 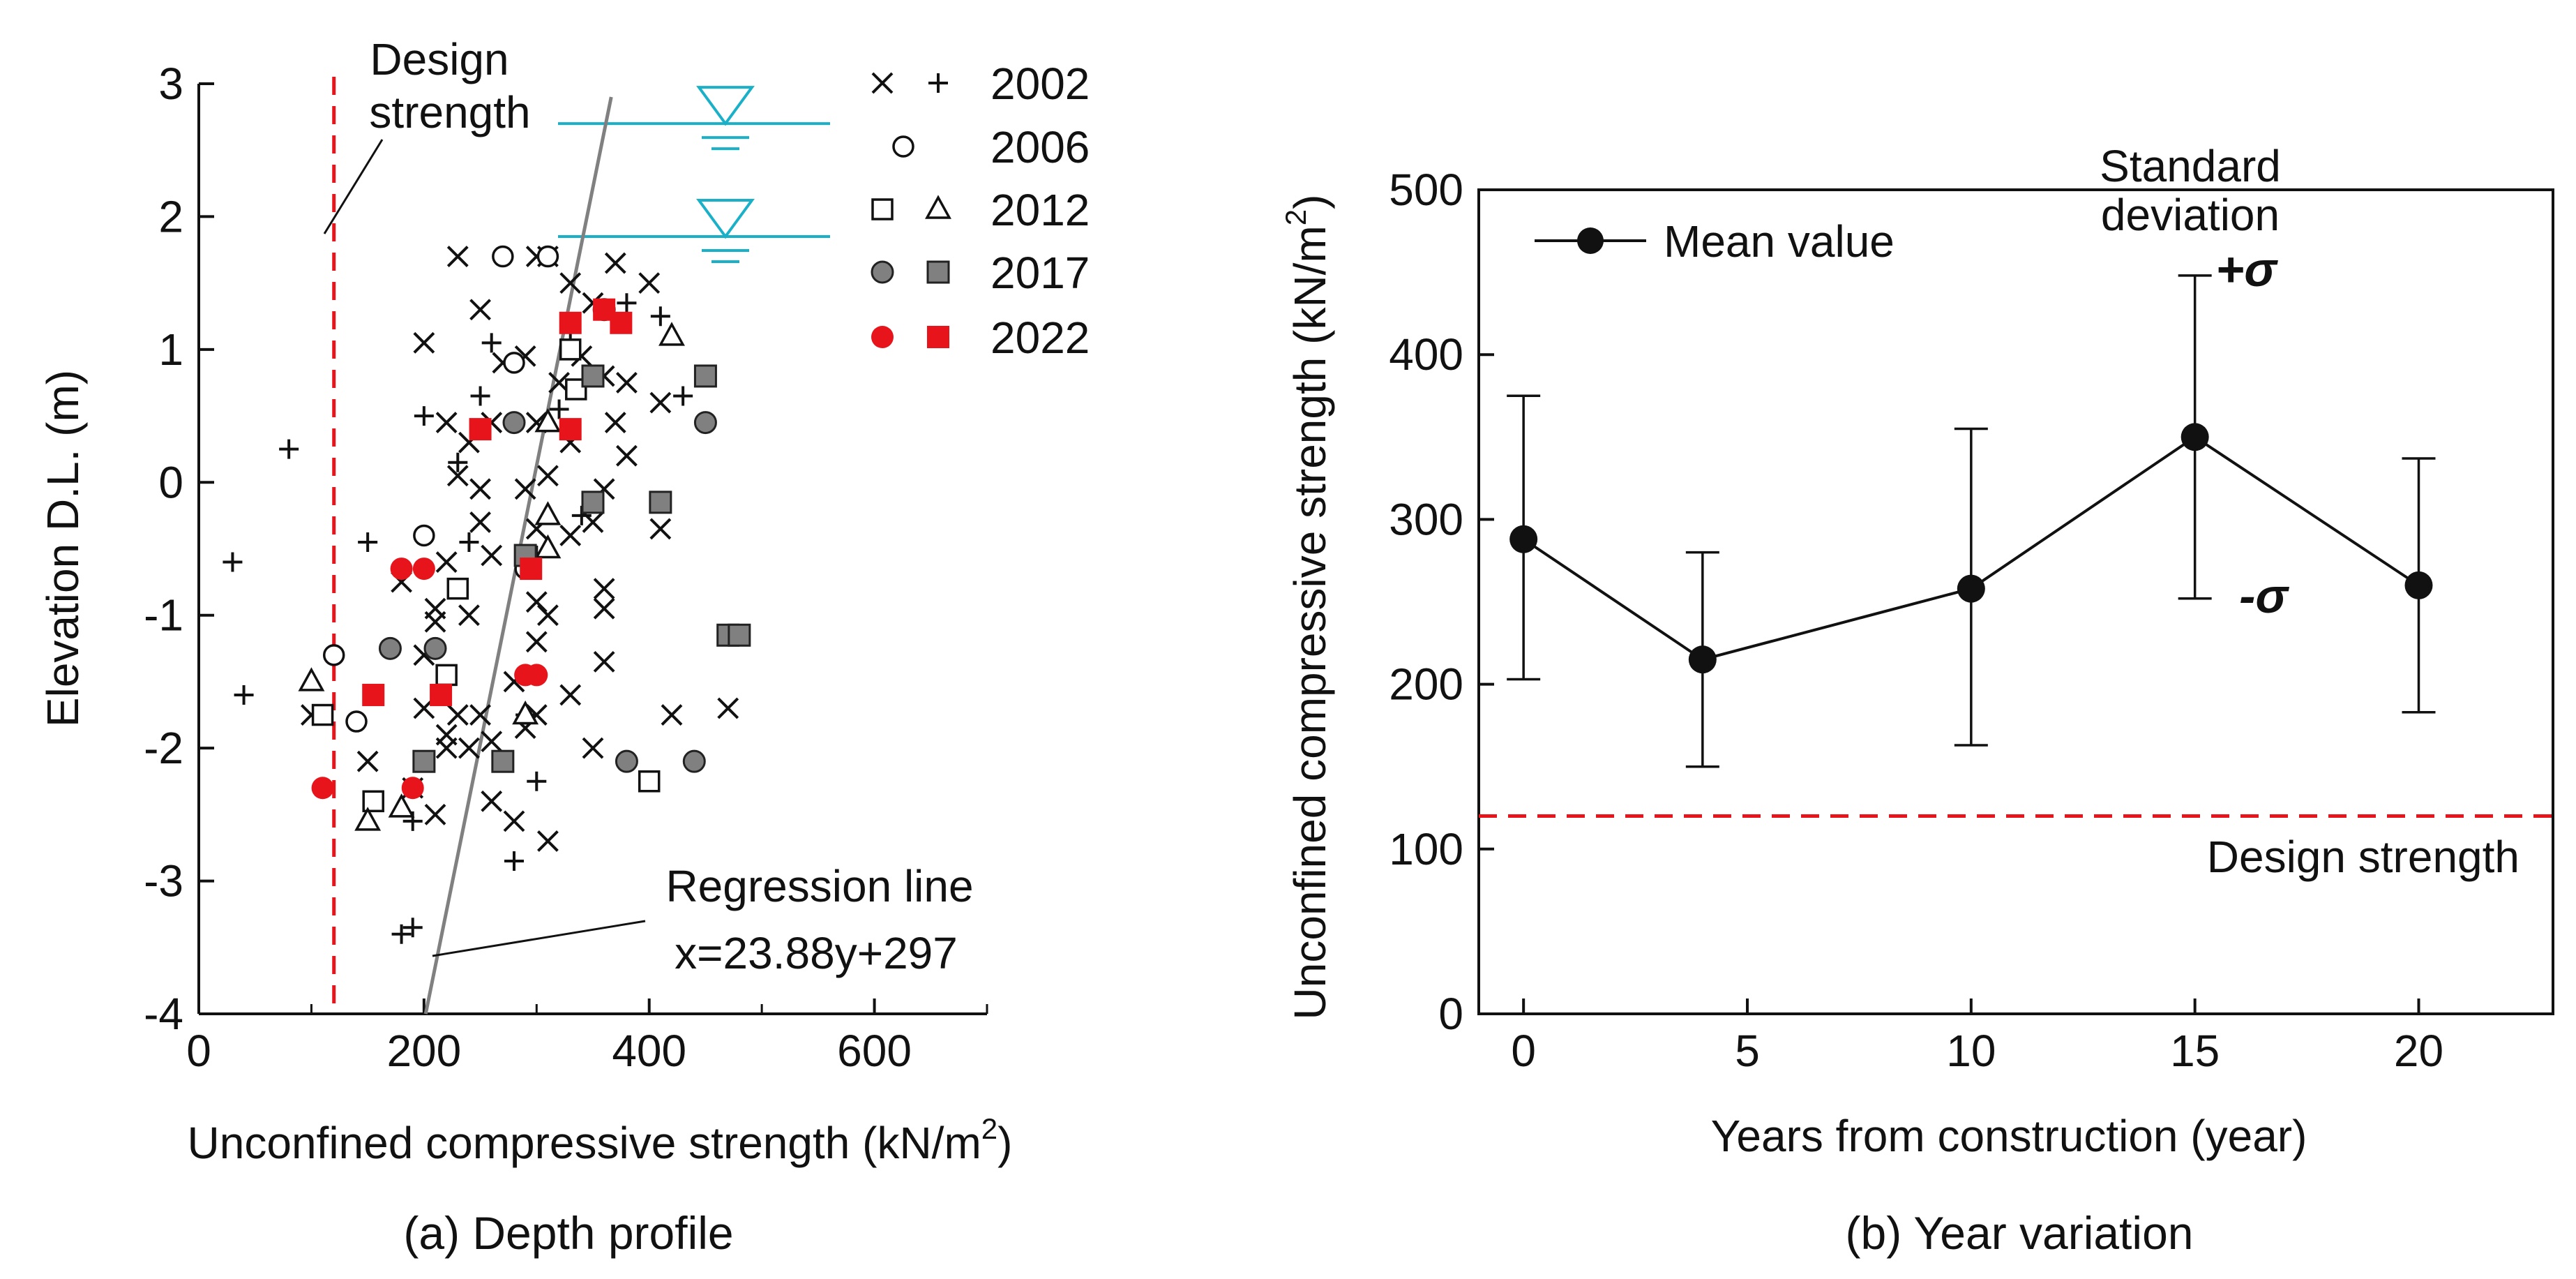 What do you see at coordinates (819, 886) in the screenshot?
I see `regression-label-line1: Regression line` at bounding box center [819, 886].